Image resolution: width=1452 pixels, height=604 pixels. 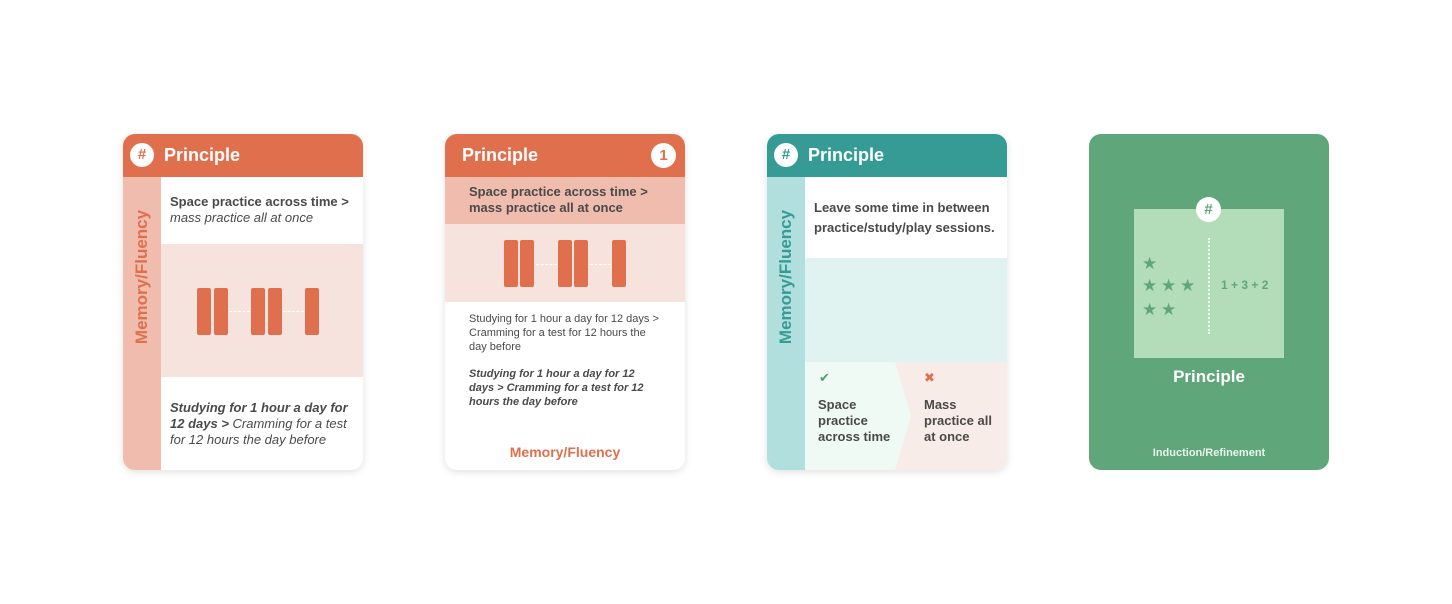 I want to click on illustration-area, so click(x=906, y=310).